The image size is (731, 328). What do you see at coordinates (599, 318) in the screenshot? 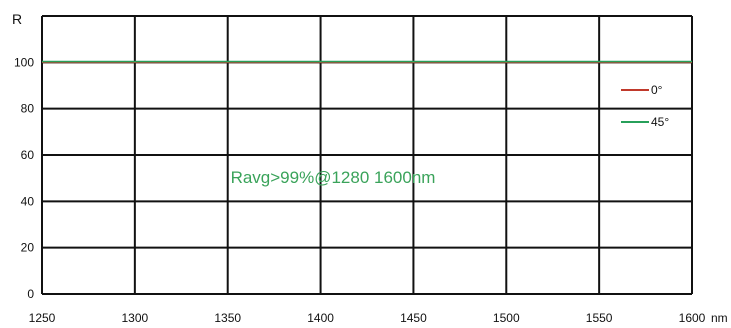
I see `x-tick-label: 1550` at bounding box center [599, 318].